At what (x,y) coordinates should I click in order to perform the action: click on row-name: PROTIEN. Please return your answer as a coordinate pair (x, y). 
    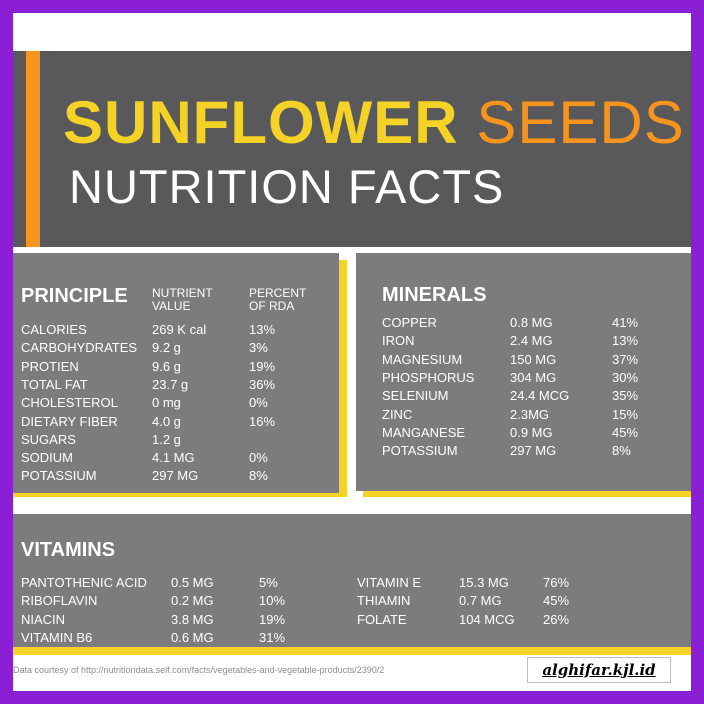
    Looking at the image, I should click on (50, 366).